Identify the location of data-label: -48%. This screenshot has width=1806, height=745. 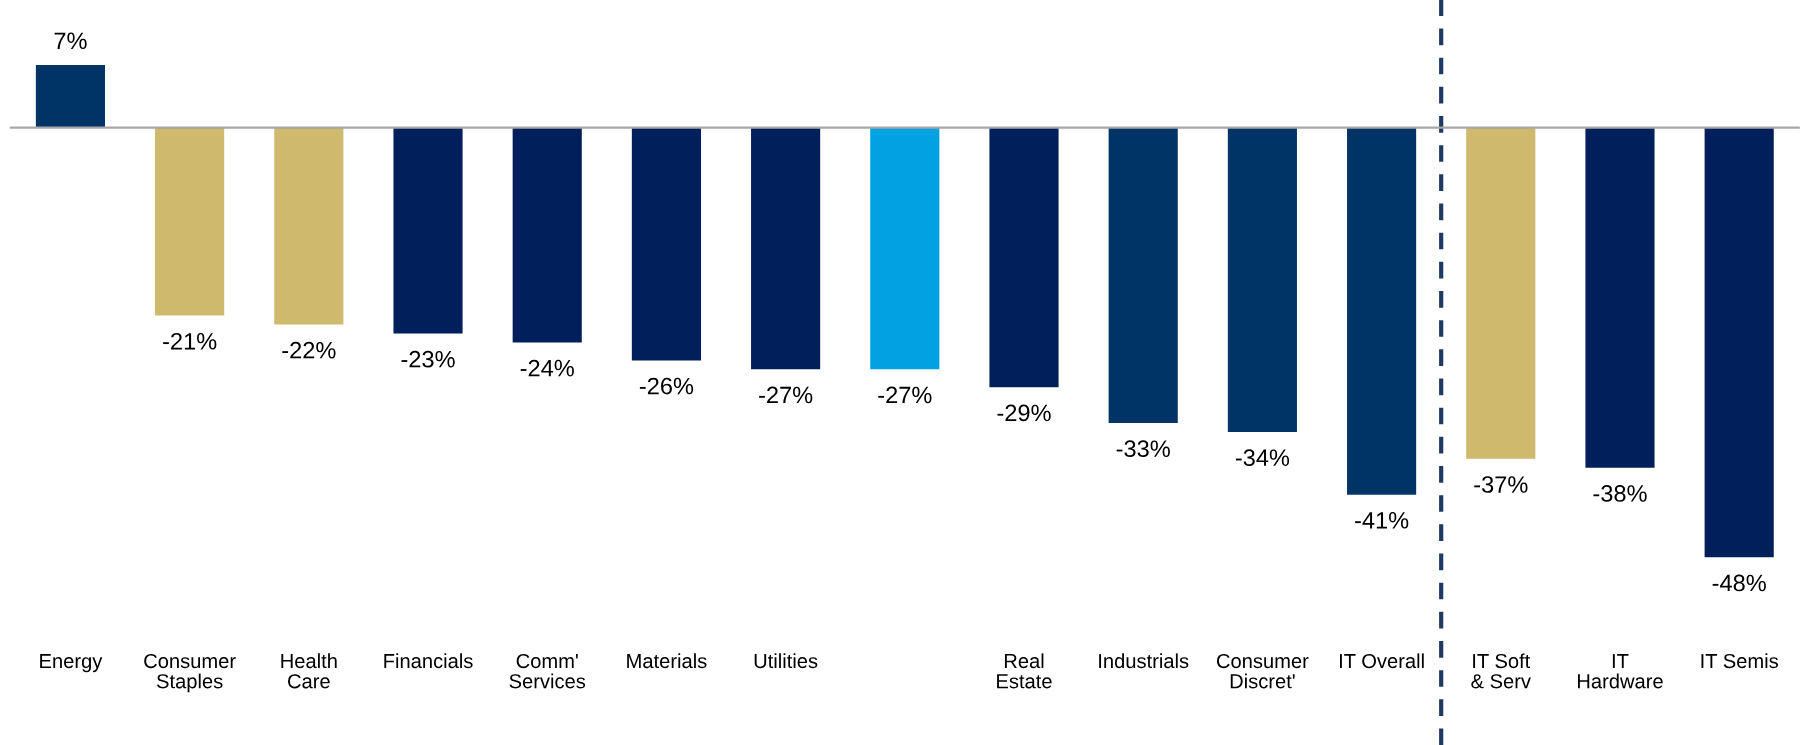
(1739, 583).